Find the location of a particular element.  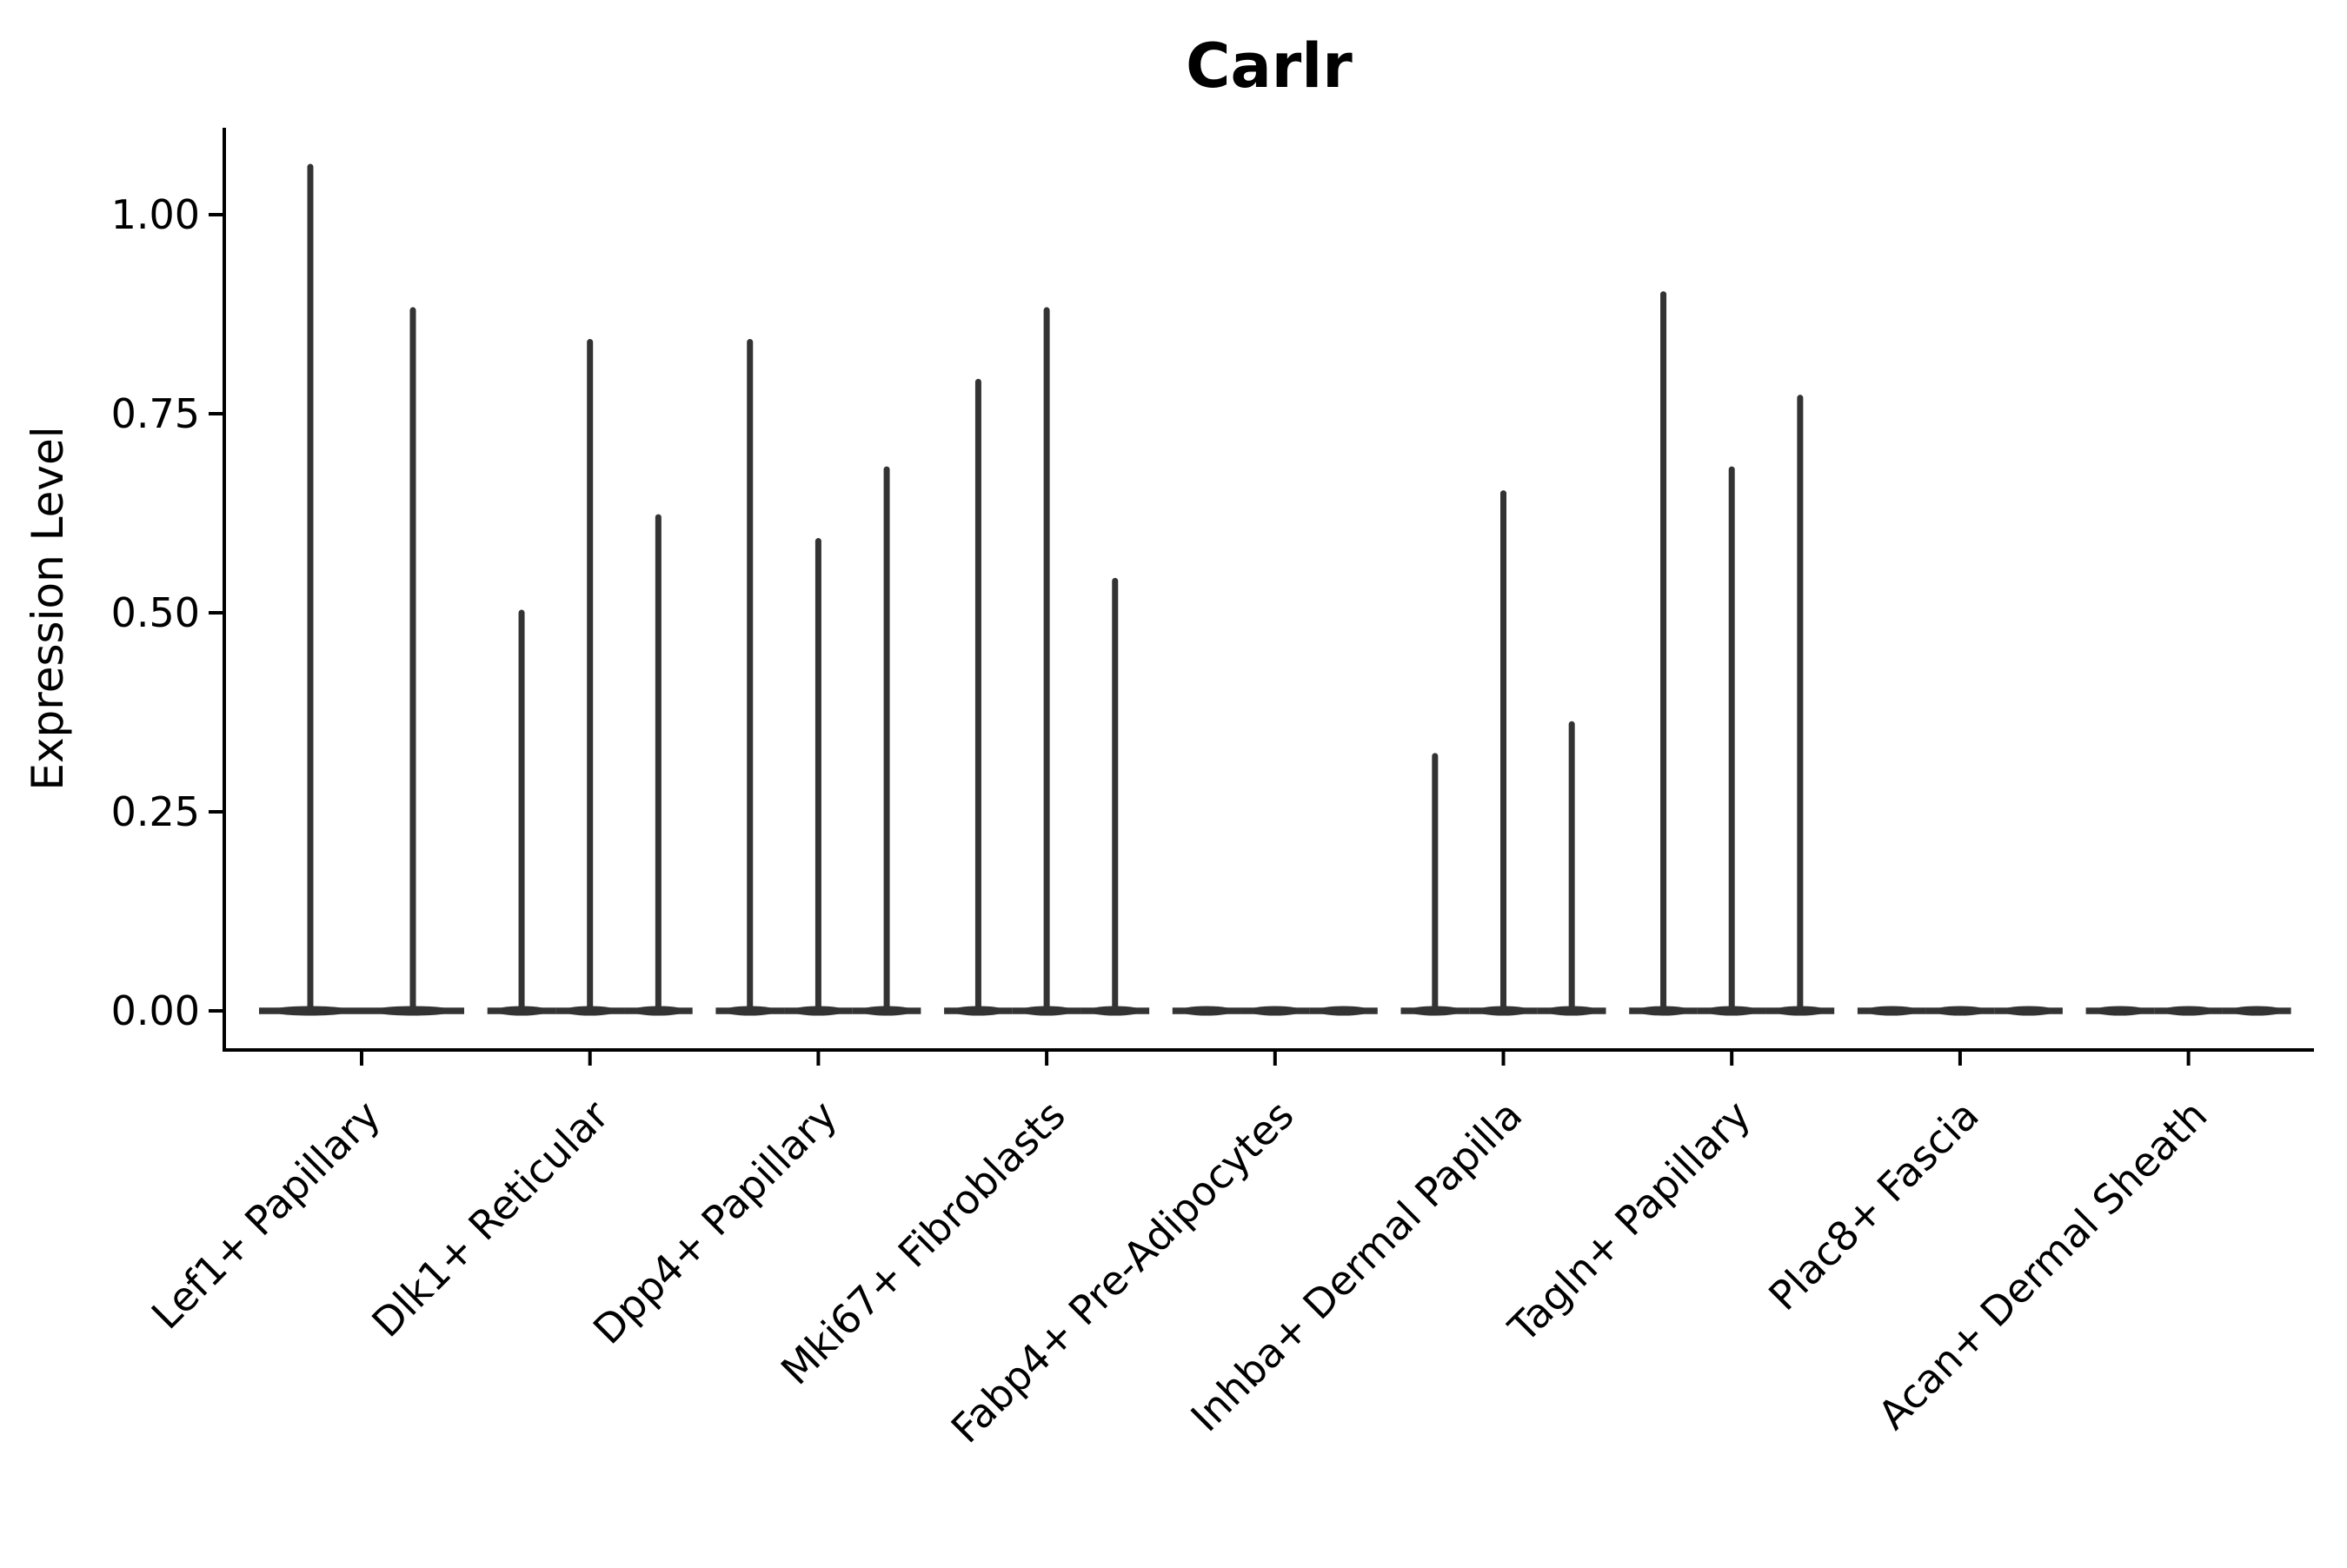

y-tick-label: 0.25 is located at coordinates (155, 811).